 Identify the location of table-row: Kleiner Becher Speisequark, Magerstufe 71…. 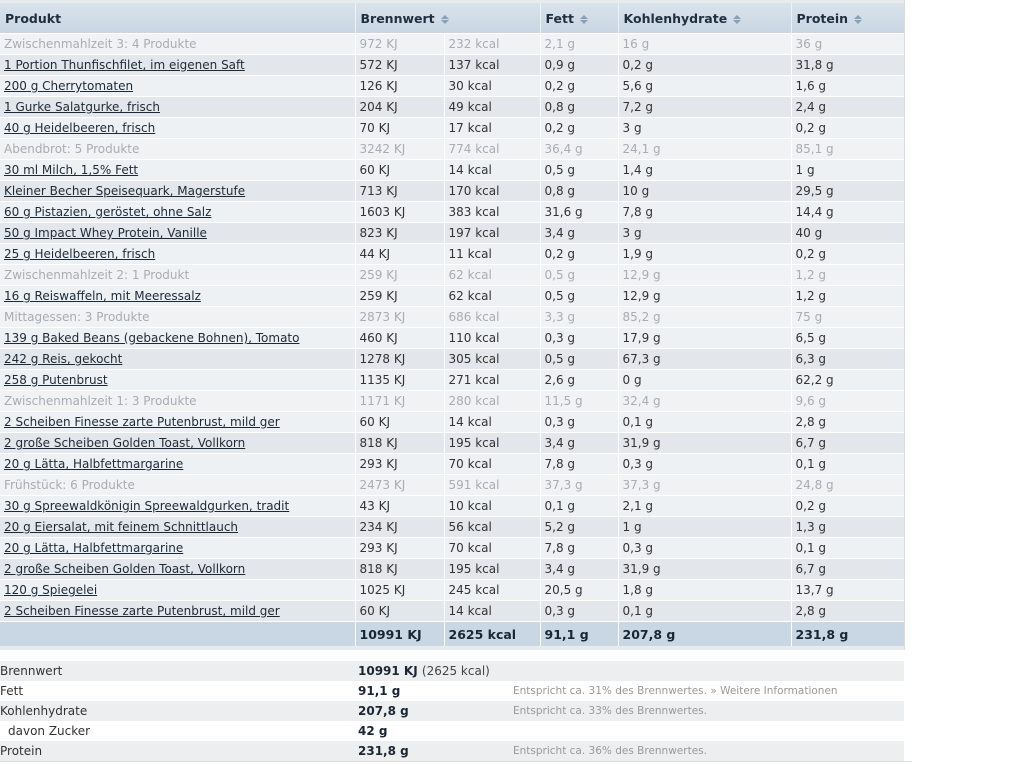
(452, 191).